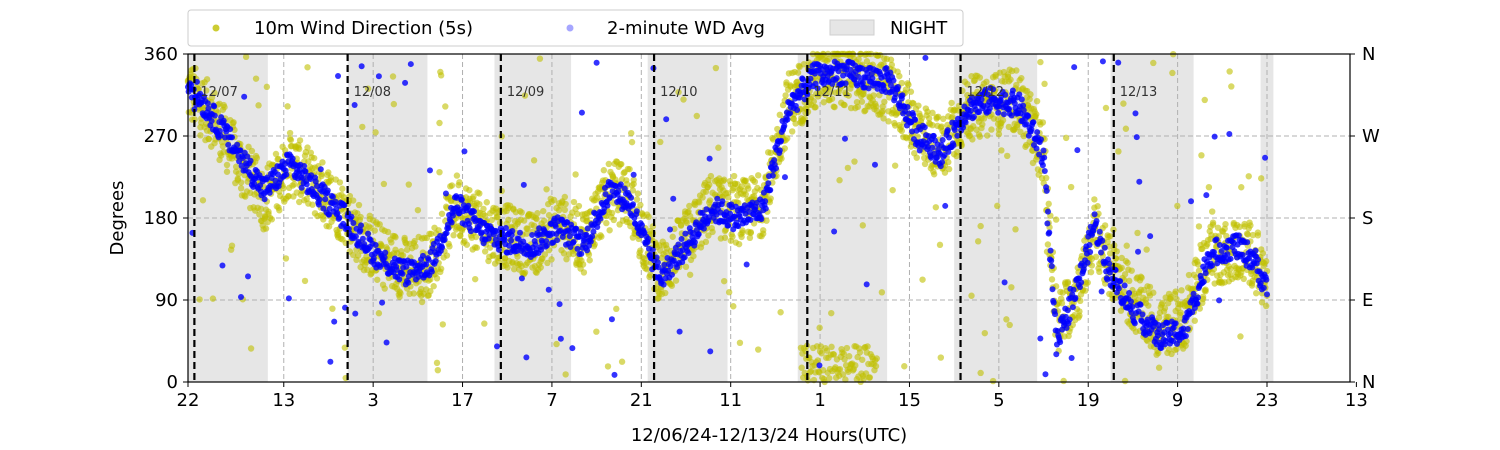 The width and height of the screenshot is (1500, 450). What do you see at coordinates (998, 400) in the screenshot?
I see `x-tick-label-9: 5` at bounding box center [998, 400].